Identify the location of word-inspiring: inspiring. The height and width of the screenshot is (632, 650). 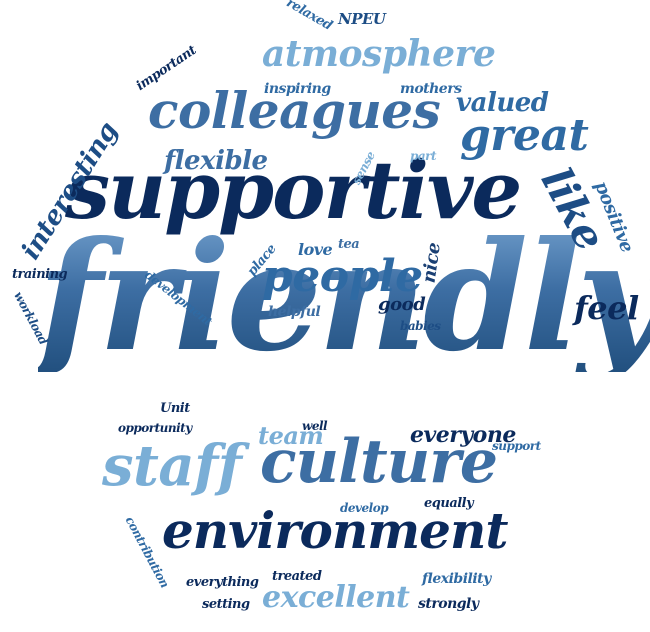
(297, 89).